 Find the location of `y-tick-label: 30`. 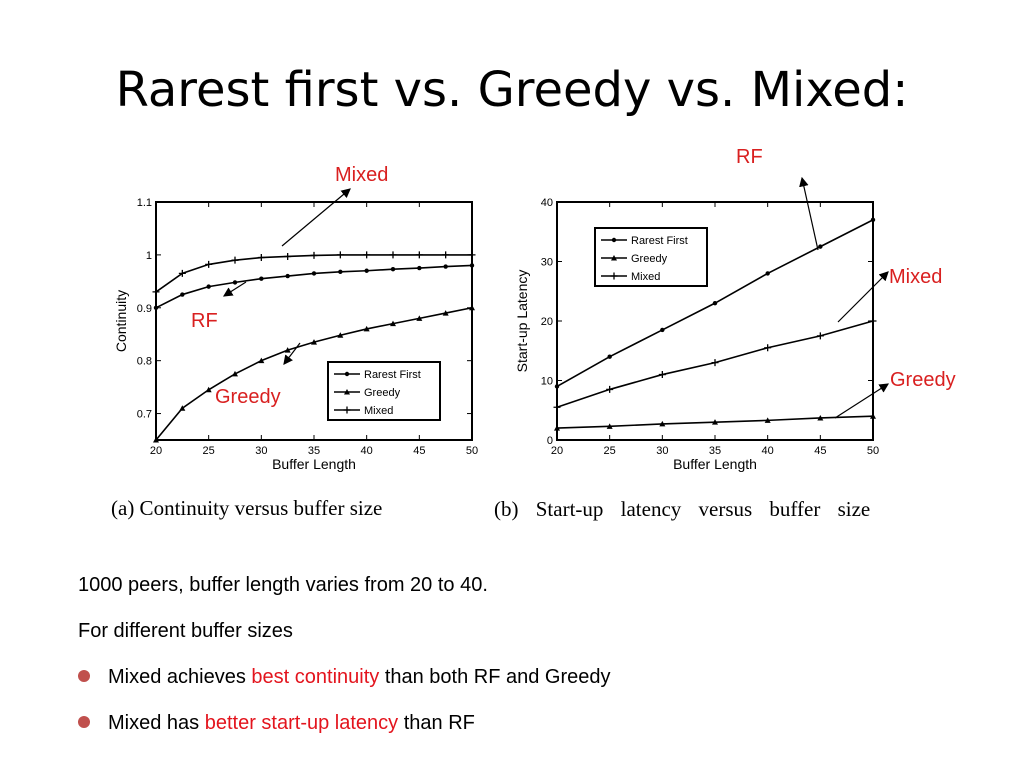

y-tick-label: 30 is located at coordinates (547, 263).